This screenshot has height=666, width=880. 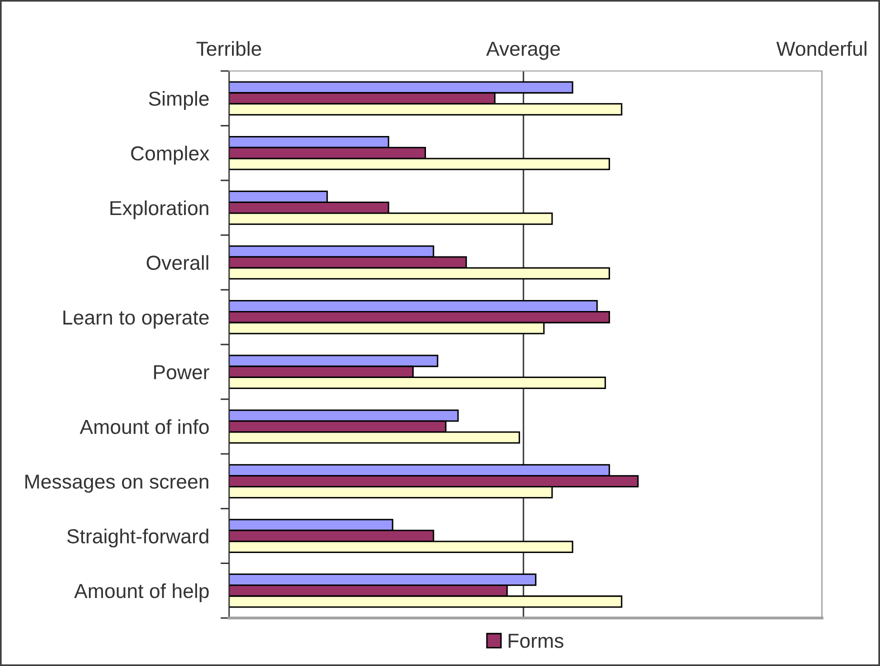 What do you see at coordinates (144, 426) in the screenshot?
I see `y-tick-label: Amount of info` at bounding box center [144, 426].